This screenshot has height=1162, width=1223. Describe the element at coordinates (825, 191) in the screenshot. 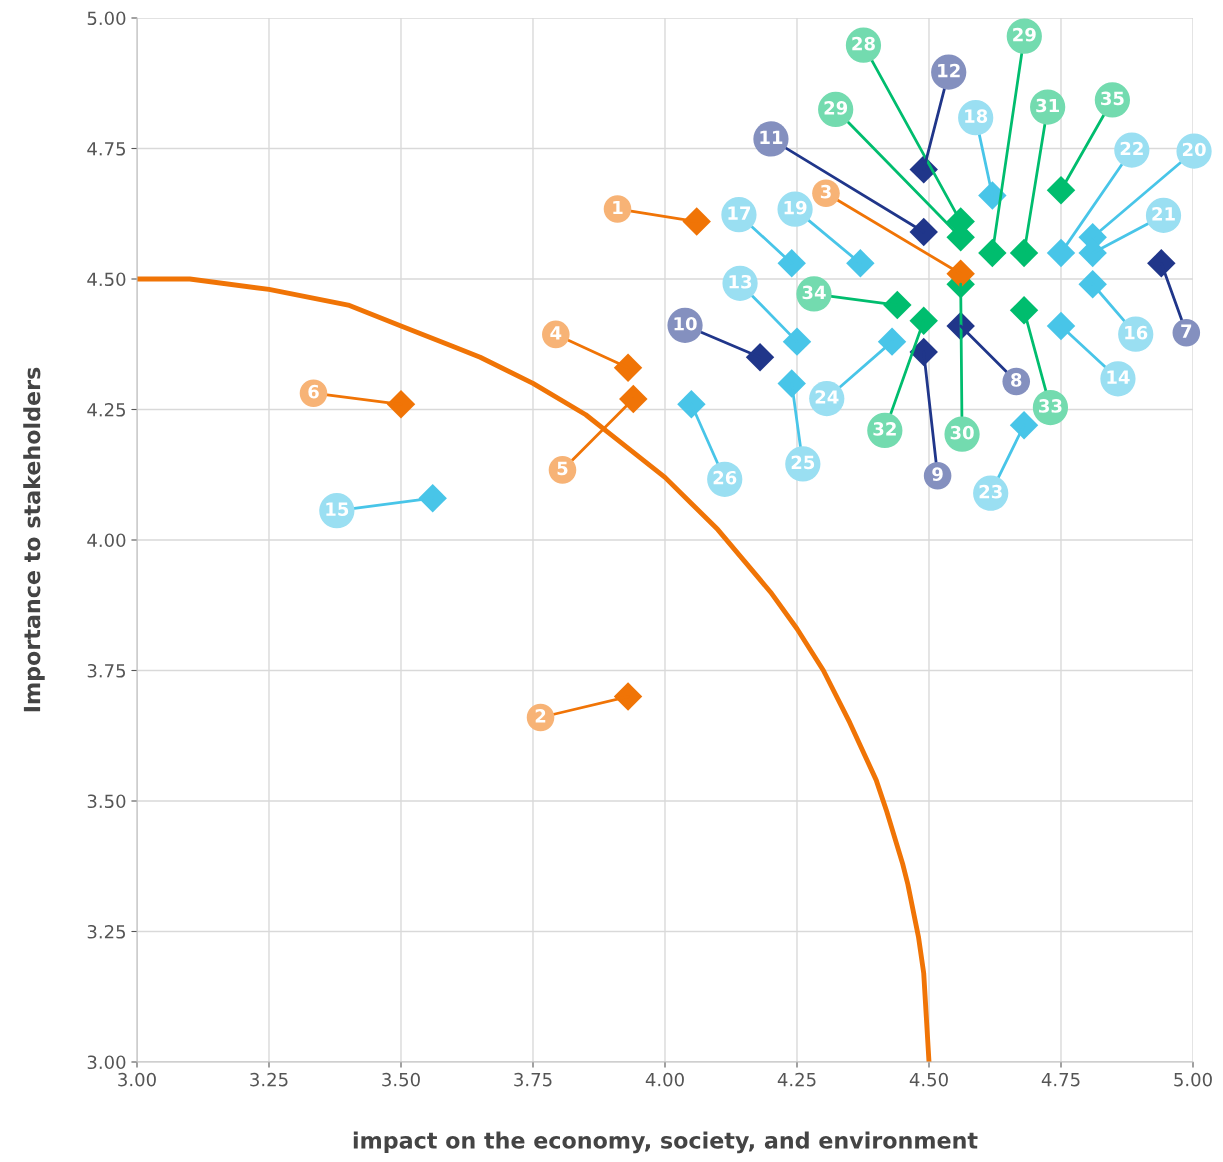

I see `annotation: 3` at that location.